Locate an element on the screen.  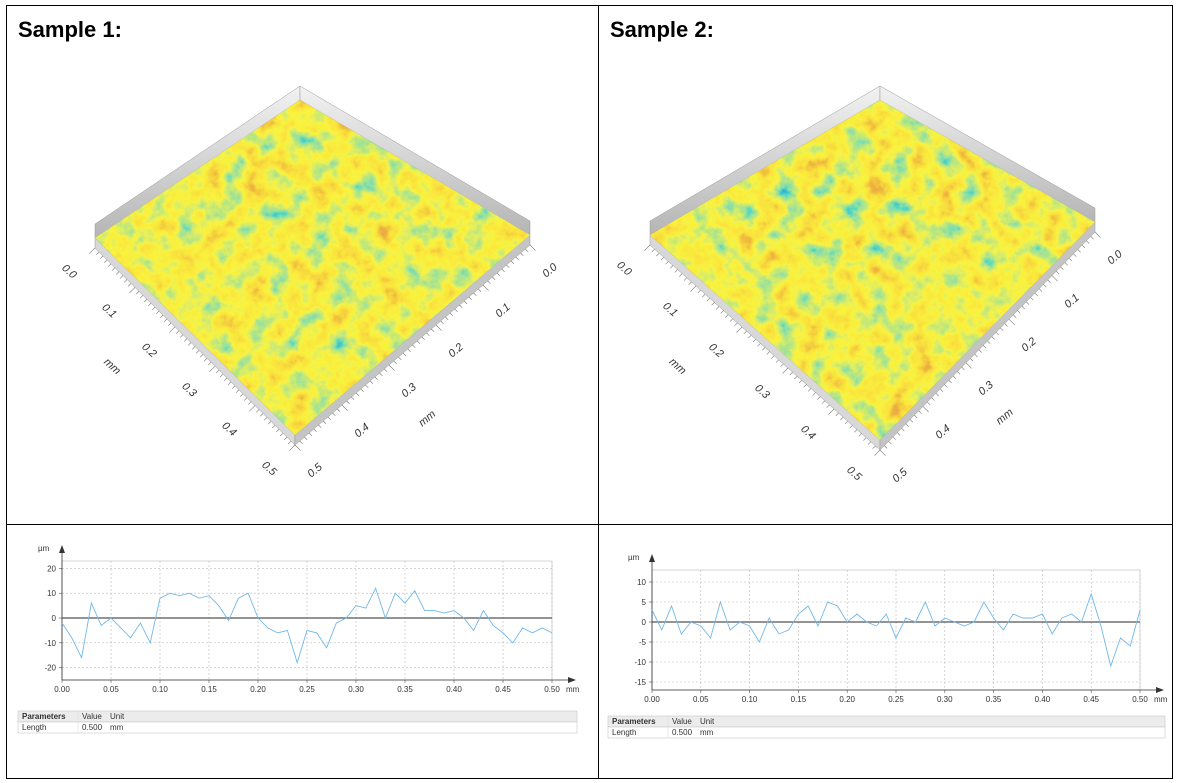
y-axis-unit: µm is located at coordinates (634, 557).